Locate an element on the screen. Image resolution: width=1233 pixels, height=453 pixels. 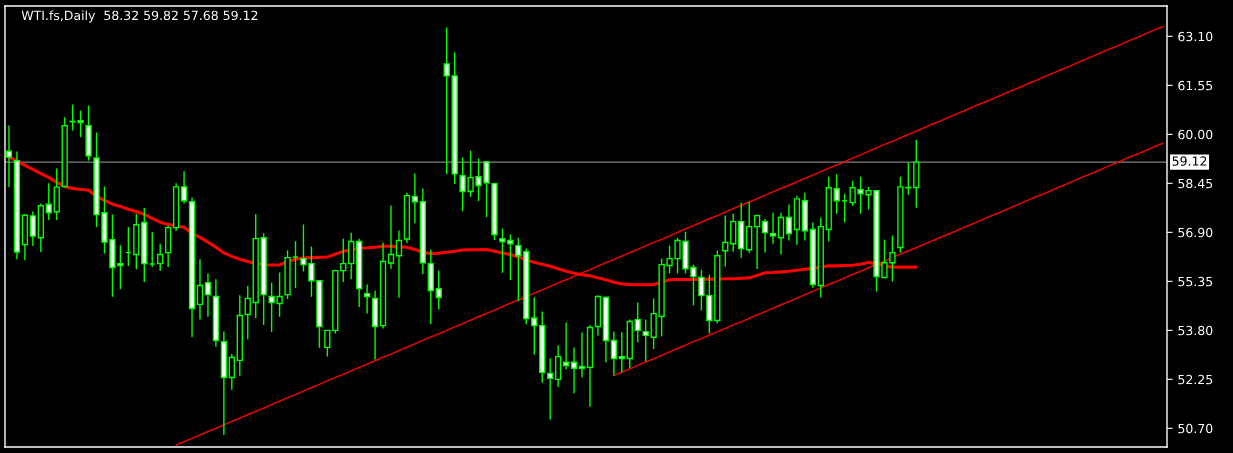
ref-line-label: 59.12 is located at coordinates (1189, 161).